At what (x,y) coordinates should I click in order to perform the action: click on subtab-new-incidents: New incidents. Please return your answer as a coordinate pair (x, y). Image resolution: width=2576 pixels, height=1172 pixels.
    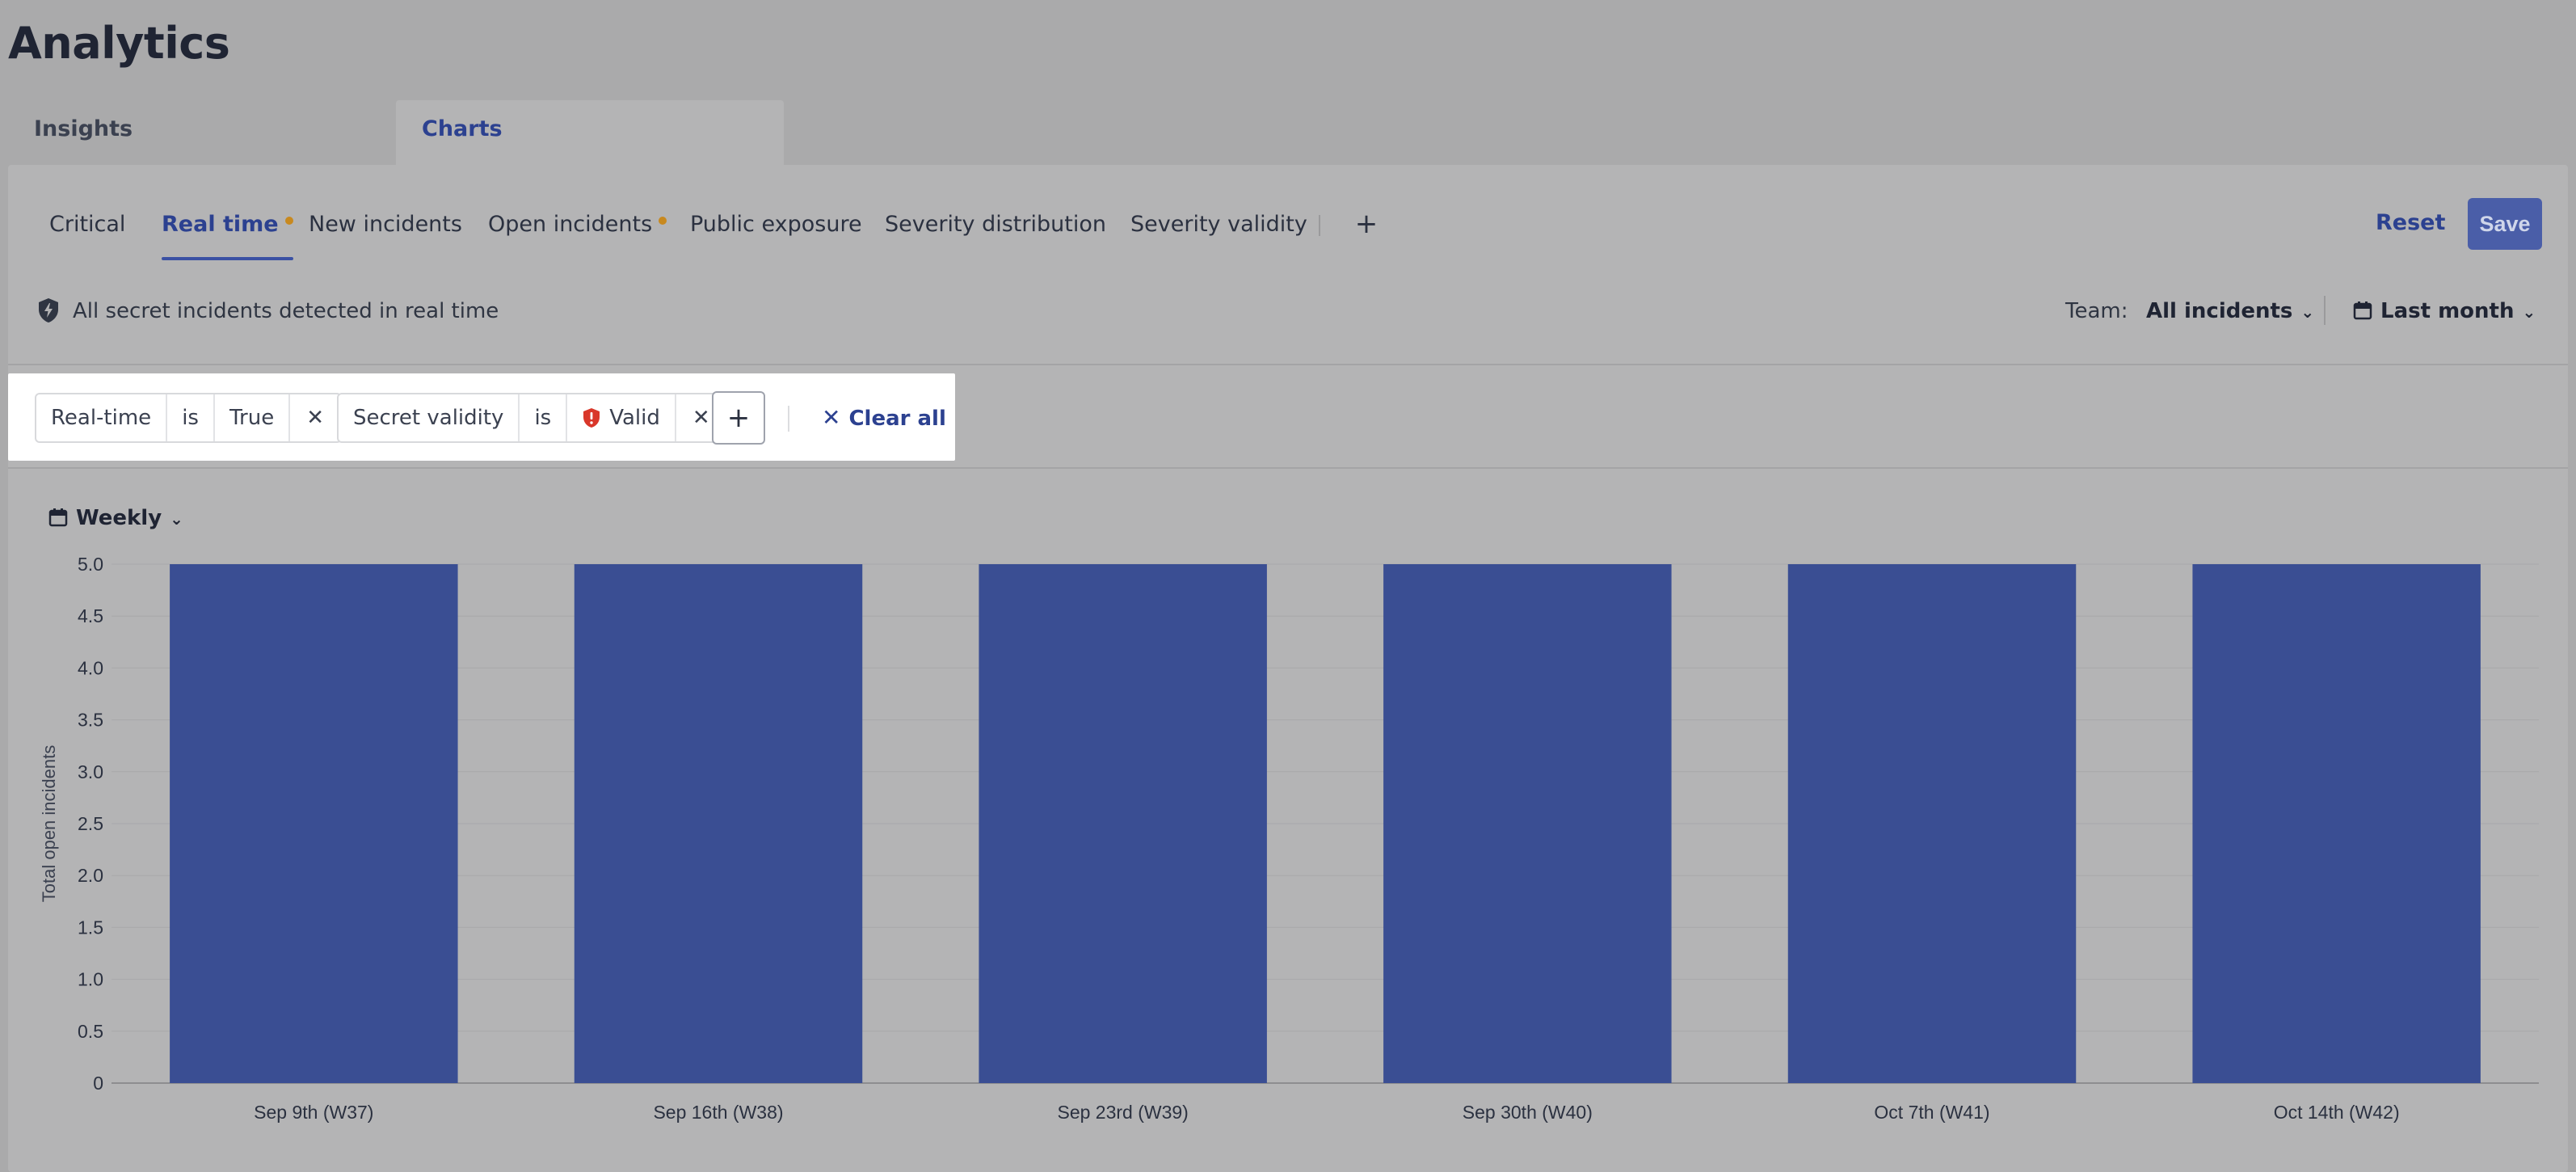
    Looking at the image, I should click on (385, 236).